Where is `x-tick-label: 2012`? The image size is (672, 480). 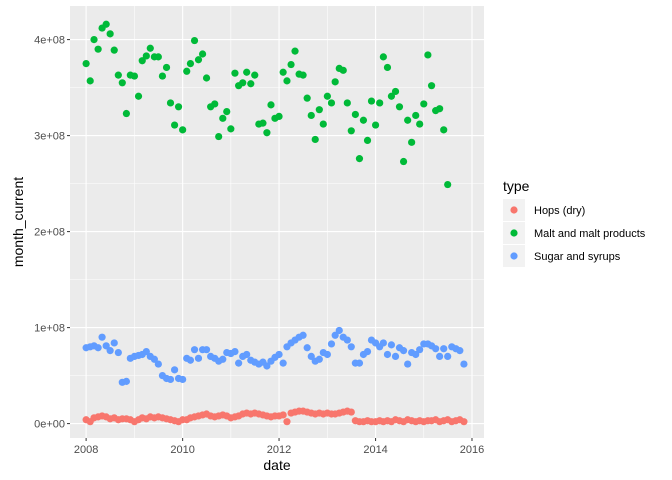
x-tick-label: 2012 is located at coordinates (279, 450).